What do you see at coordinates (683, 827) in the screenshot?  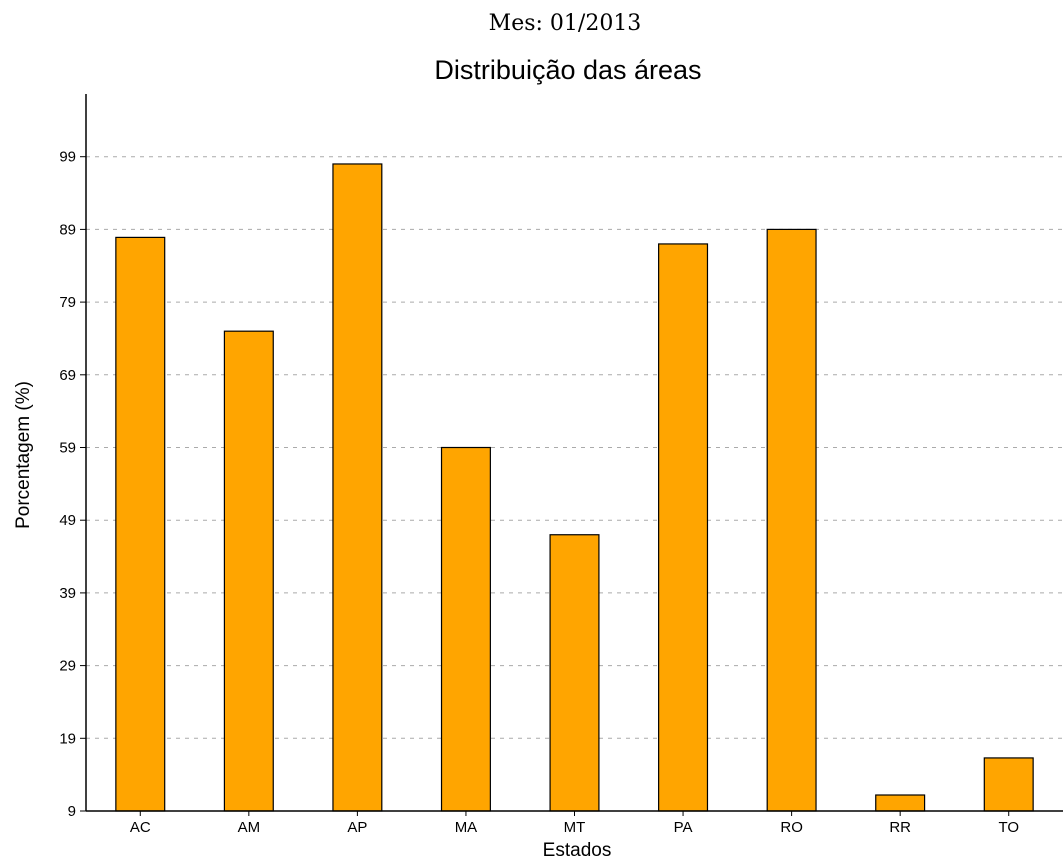 I see `x-tick-label: PA` at bounding box center [683, 827].